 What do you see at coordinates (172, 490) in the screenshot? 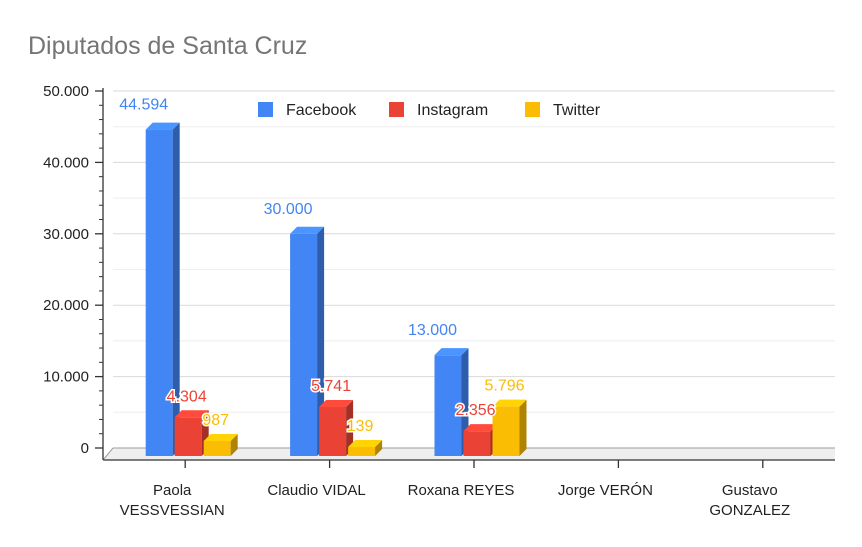
I see `category-label: Paola` at bounding box center [172, 490].